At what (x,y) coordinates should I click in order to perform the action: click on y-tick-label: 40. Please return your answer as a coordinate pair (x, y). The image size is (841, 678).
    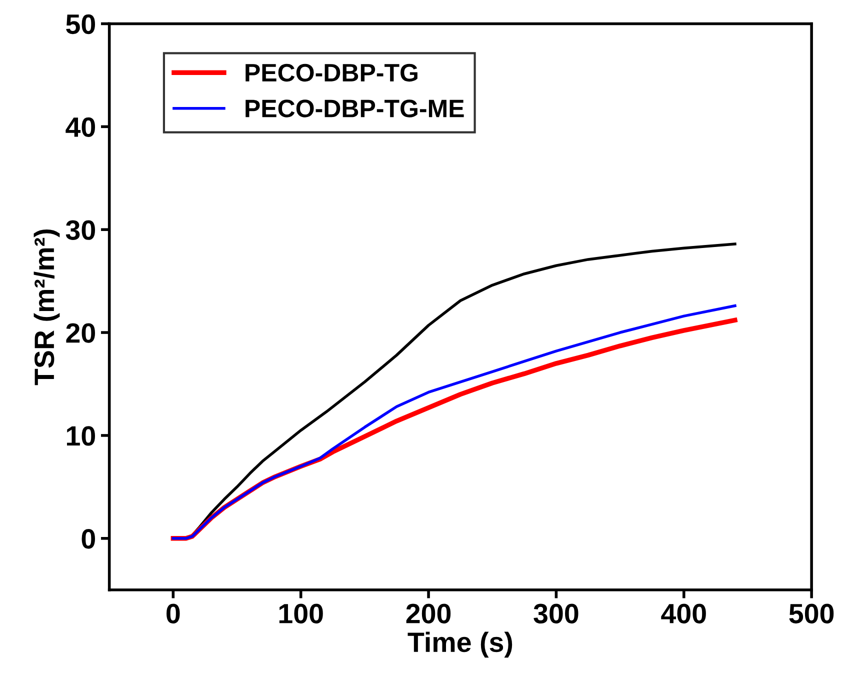
    Looking at the image, I should click on (80, 127).